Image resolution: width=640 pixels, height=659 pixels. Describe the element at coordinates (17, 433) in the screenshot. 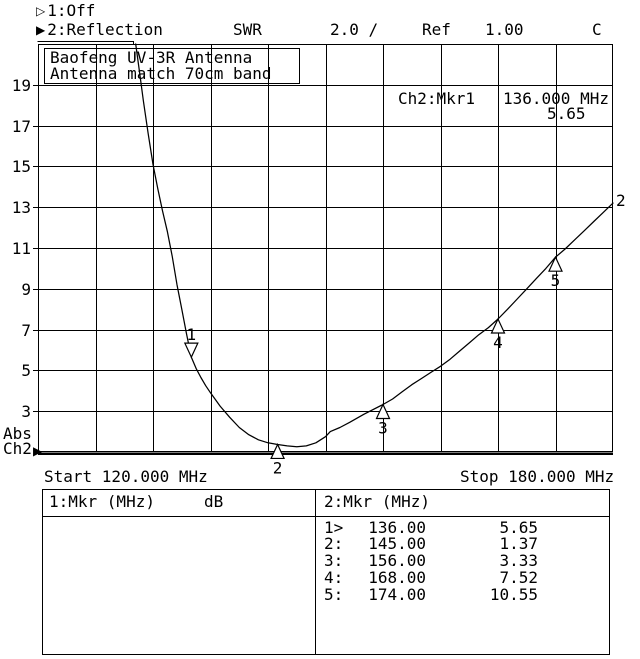

I see `abs-scale-label: Abs` at that location.